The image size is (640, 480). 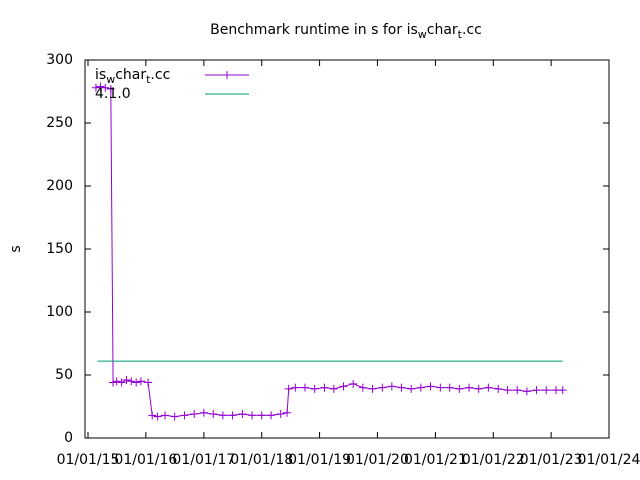 What do you see at coordinates (435, 460) in the screenshot?
I see `x-tick-label: 01/01/21` at bounding box center [435, 460].